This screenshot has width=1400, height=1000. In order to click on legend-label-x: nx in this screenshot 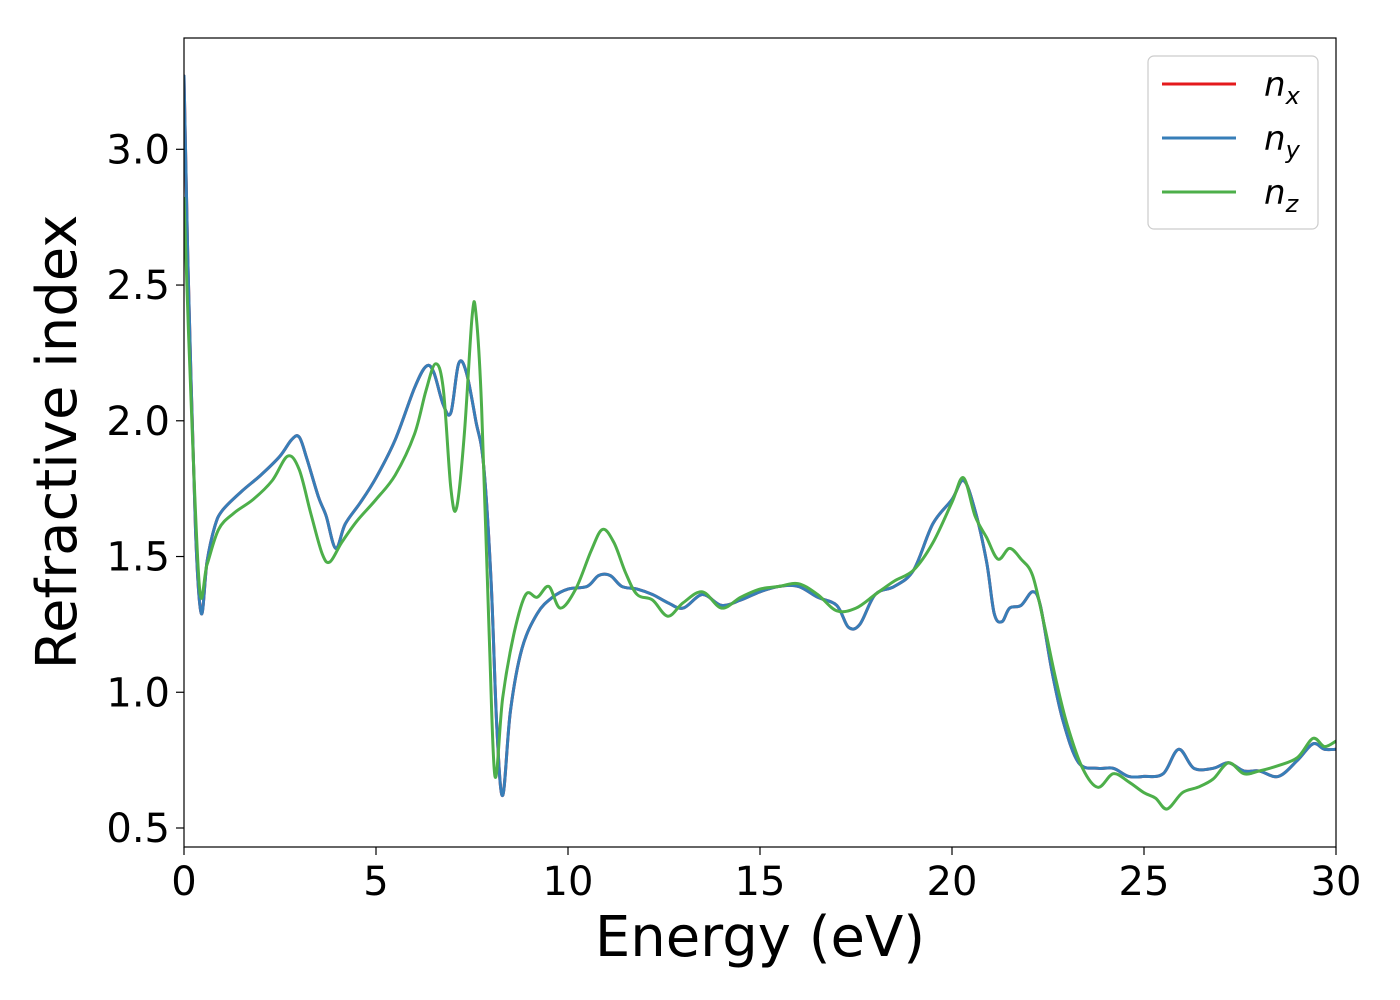, I will do `click(1282, 87)`.